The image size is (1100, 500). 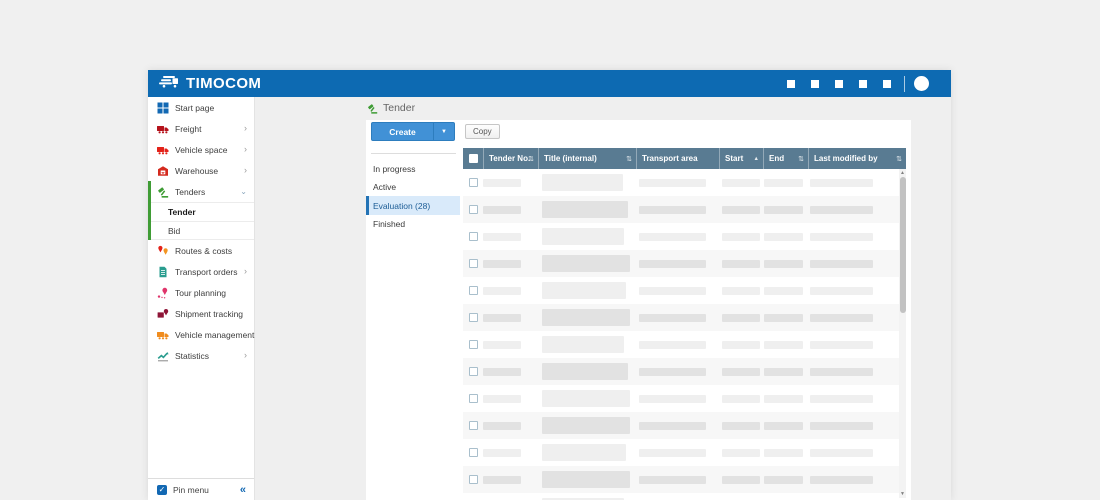 I want to click on sidebar-item-label: Start page, so click(x=195, y=107).